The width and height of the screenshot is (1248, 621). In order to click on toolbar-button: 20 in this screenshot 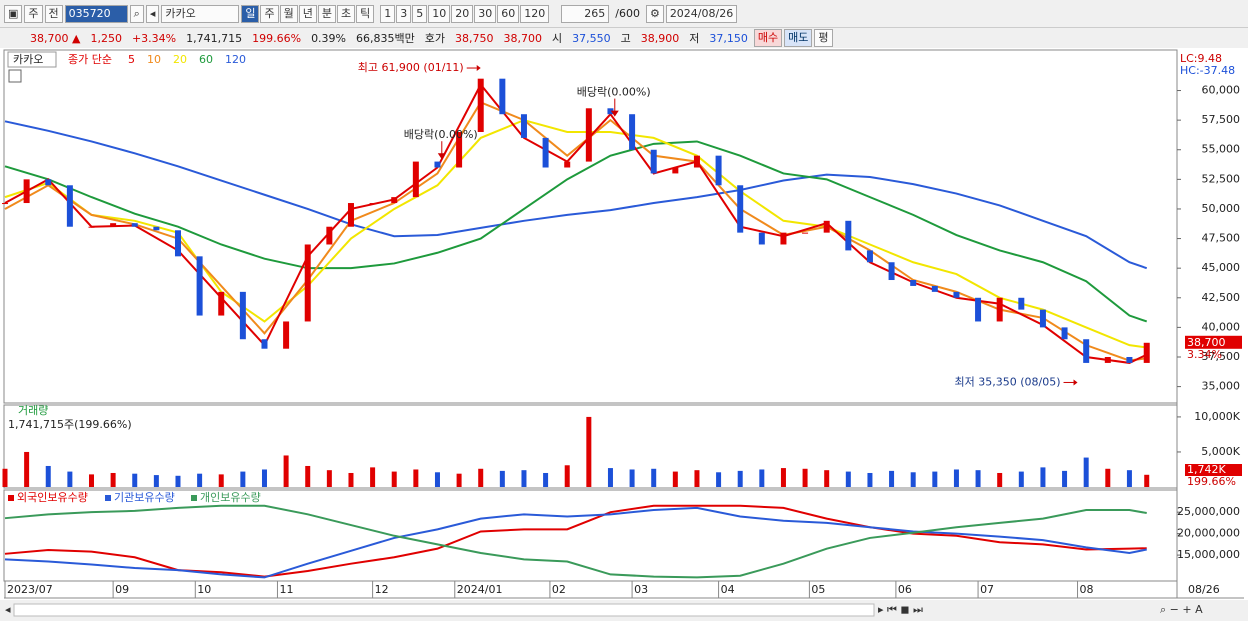, I will do `click(462, 13)`.